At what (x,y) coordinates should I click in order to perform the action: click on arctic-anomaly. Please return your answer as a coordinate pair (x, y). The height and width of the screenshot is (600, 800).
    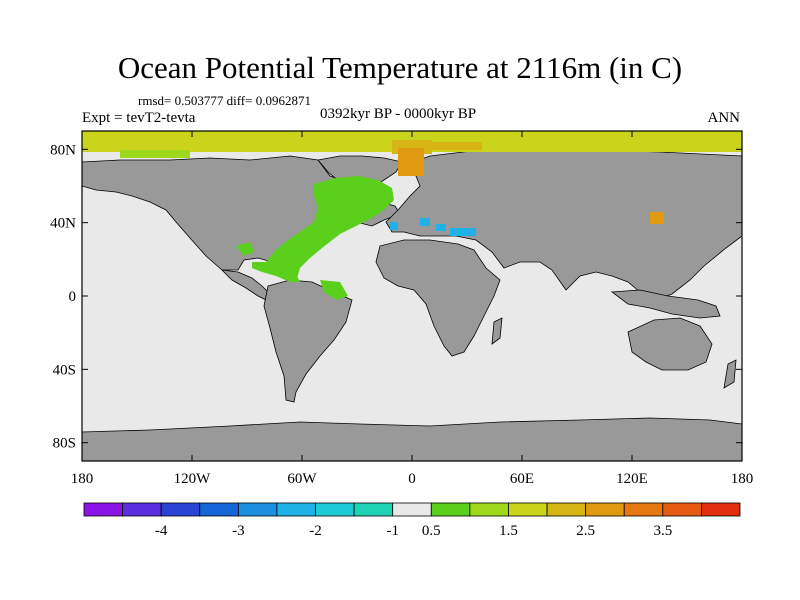
    Looking at the image, I should click on (412, 153).